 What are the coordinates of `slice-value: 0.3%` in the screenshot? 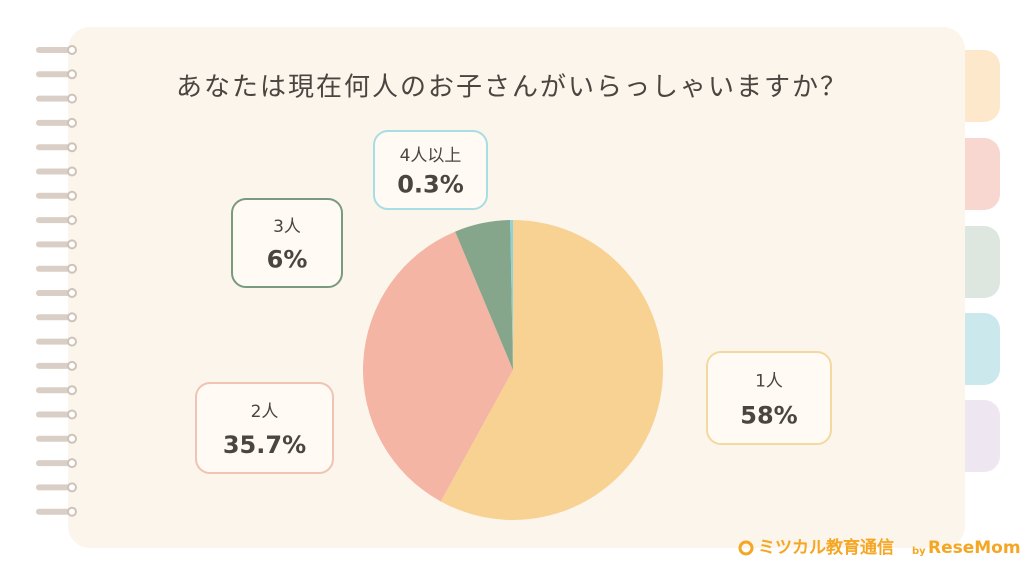 It's located at (430, 185).